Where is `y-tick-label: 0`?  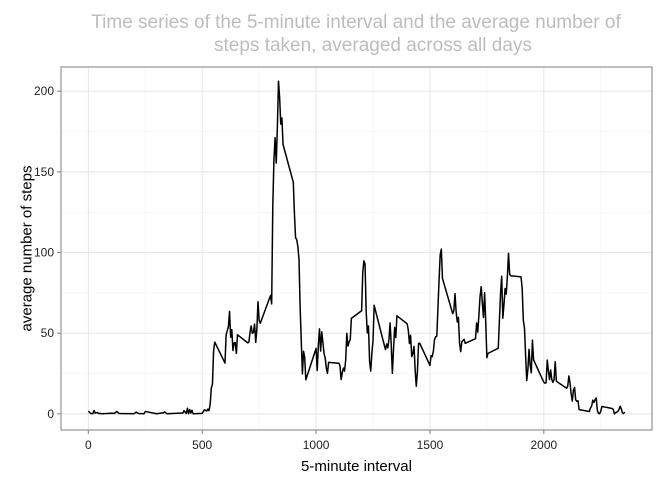 y-tick-label: 0 is located at coordinates (50, 414).